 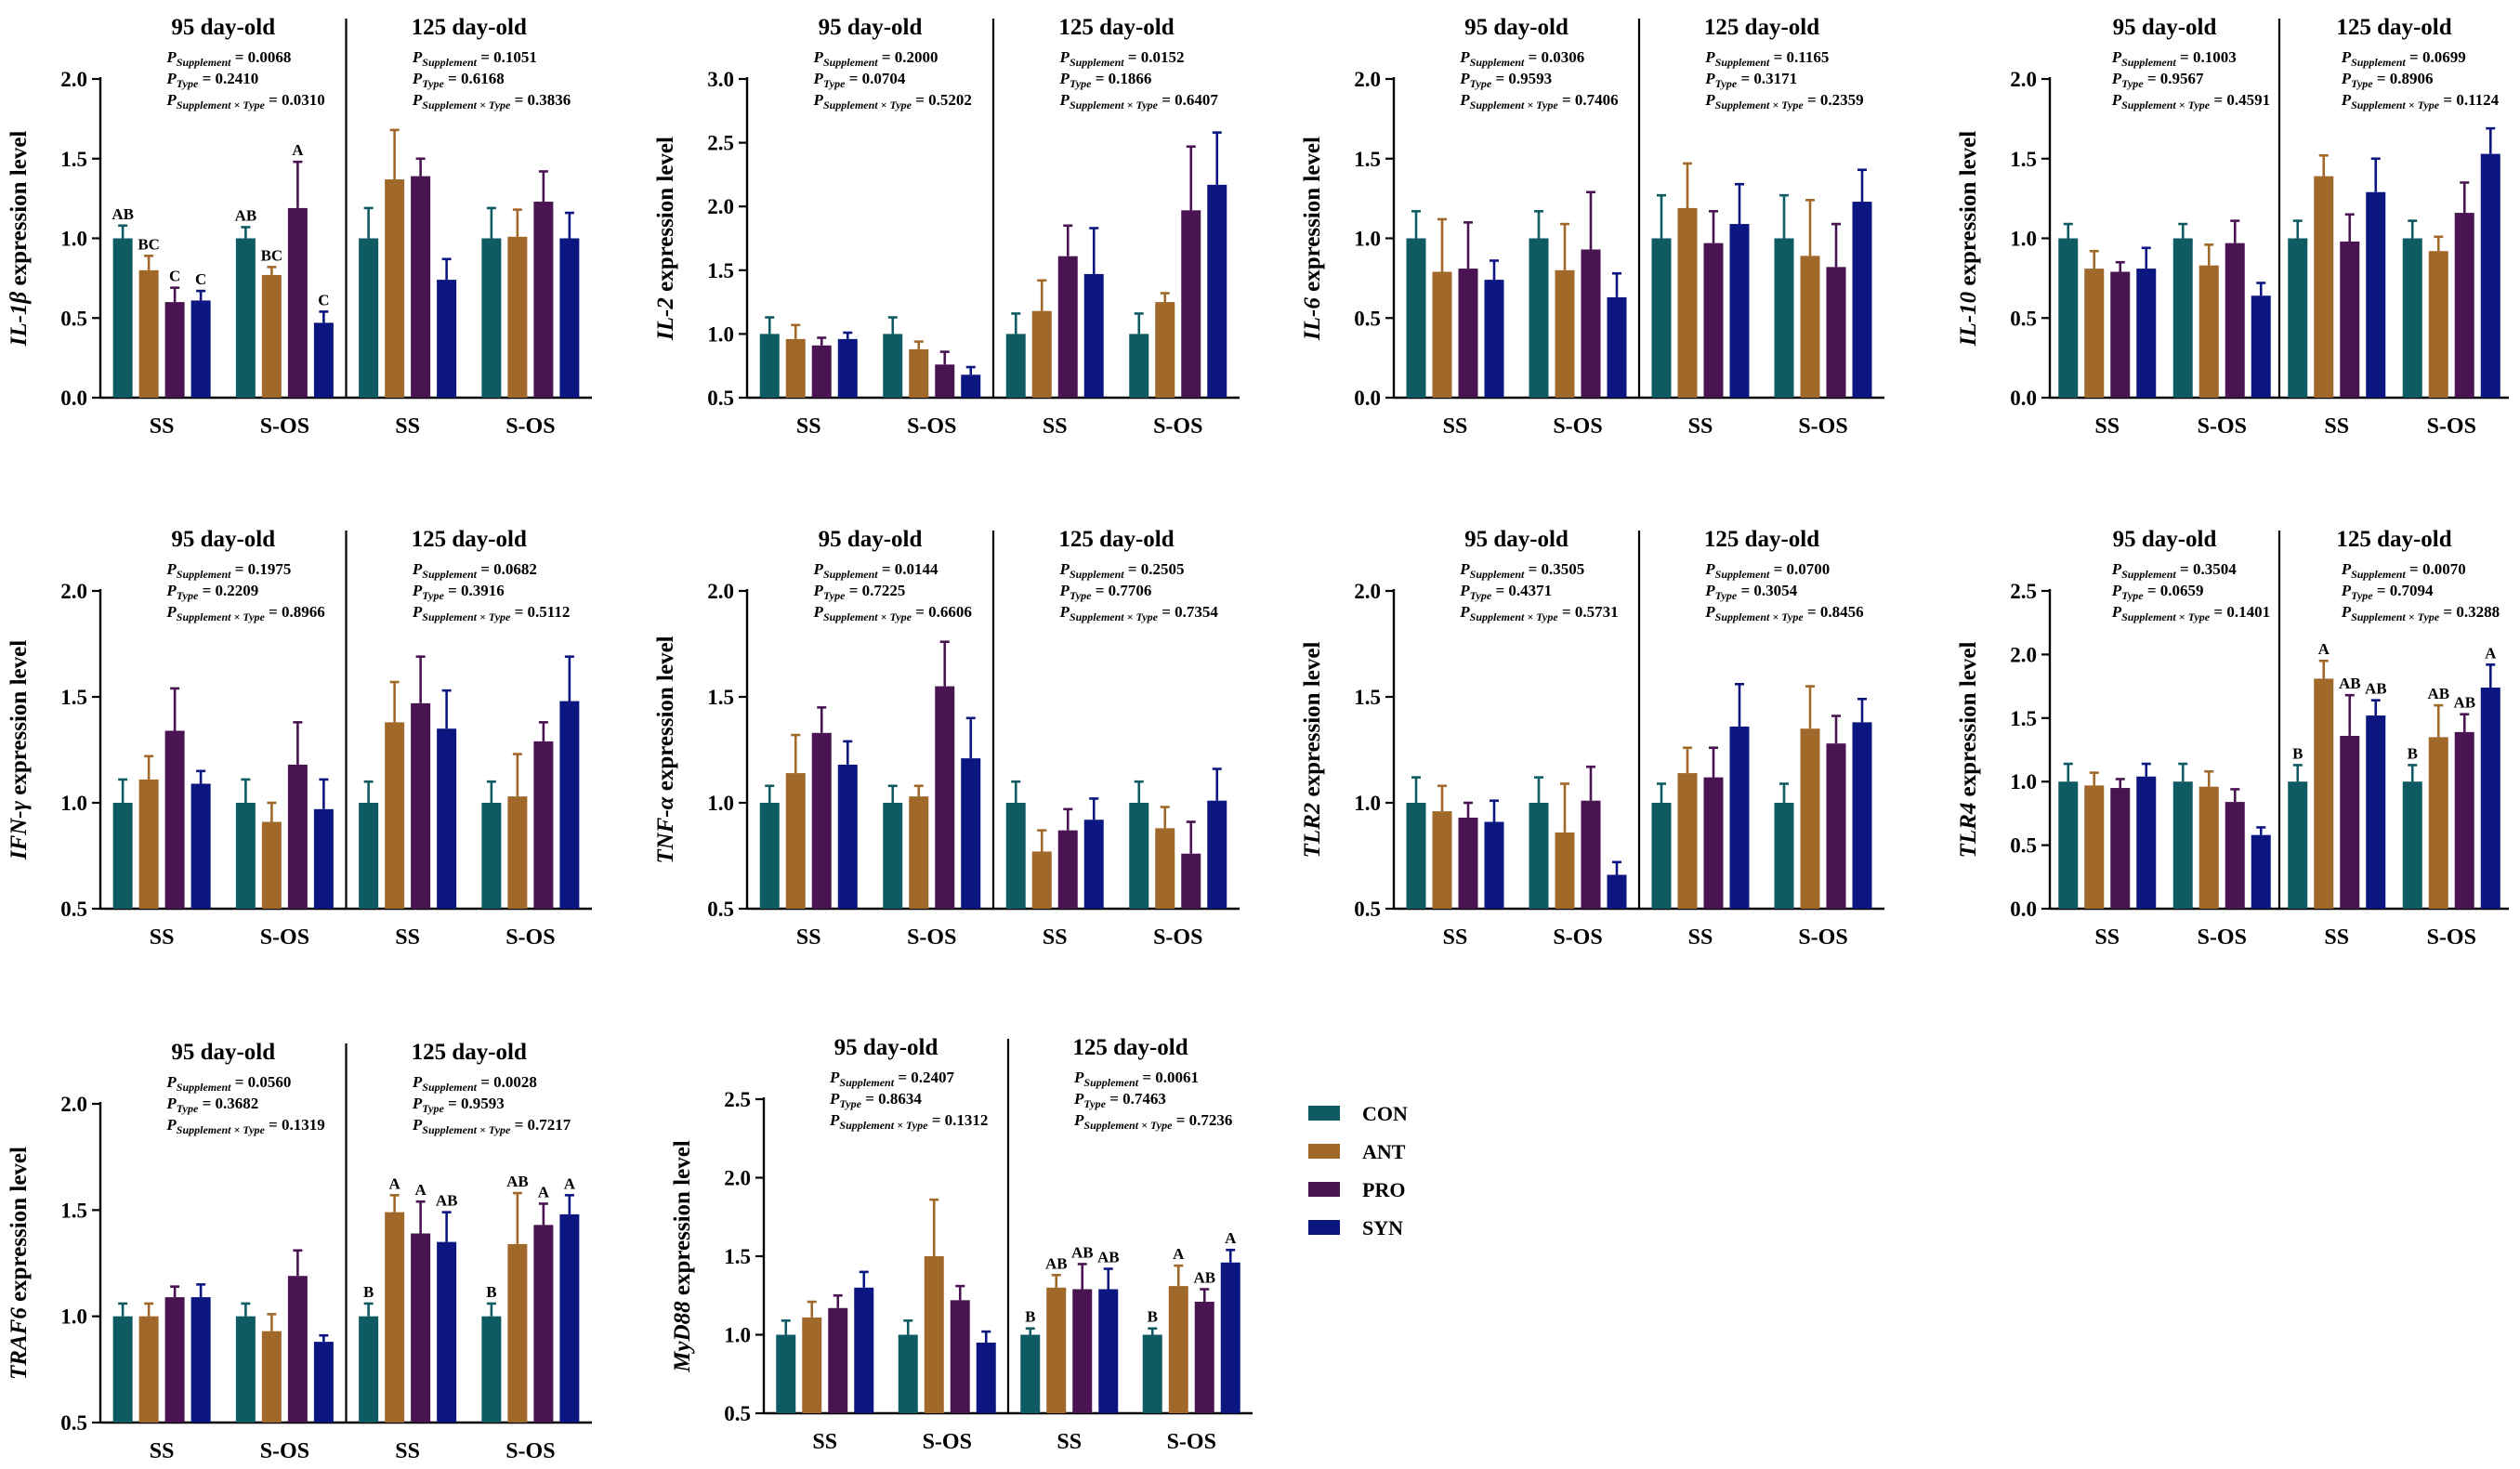 I want to click on p-value-text: PSupplement = 0.0070, so click(x=2403, y=570).